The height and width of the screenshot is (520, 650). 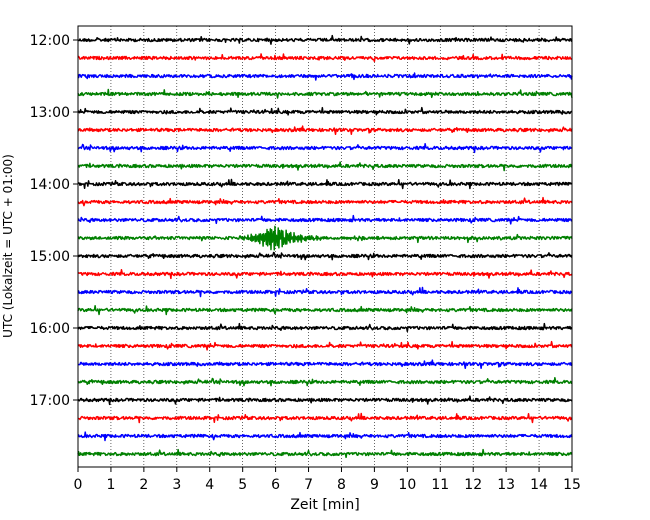 I want to click on x-tick-label: 5, so click(x=242, y=485).